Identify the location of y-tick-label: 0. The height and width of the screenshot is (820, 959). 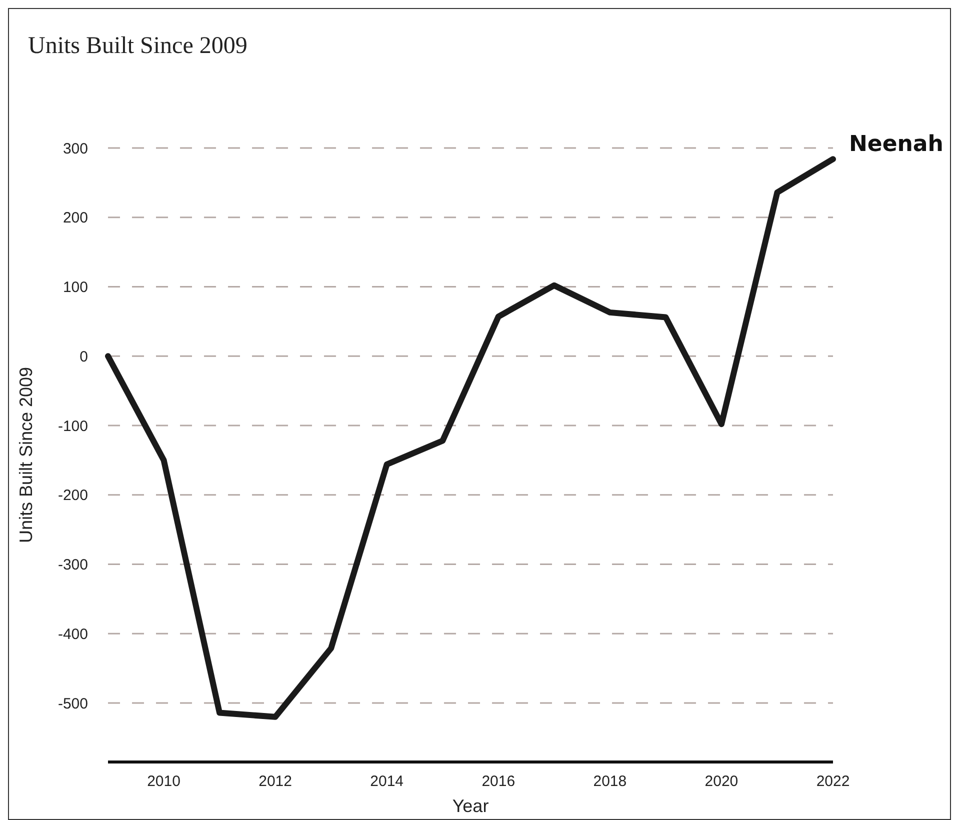
(84, 357).